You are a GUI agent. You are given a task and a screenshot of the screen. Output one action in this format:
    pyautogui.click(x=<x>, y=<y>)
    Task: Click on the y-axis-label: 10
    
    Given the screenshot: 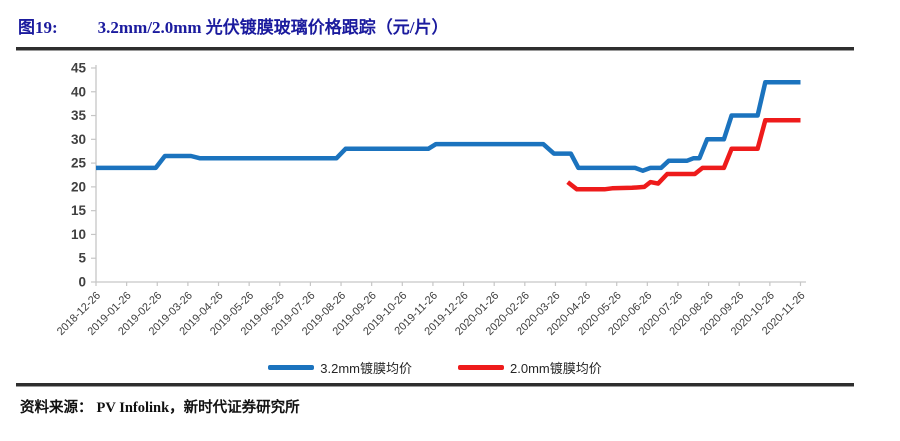 What is the action you would take?
    pyautogui.click(x=78, y=234)
    